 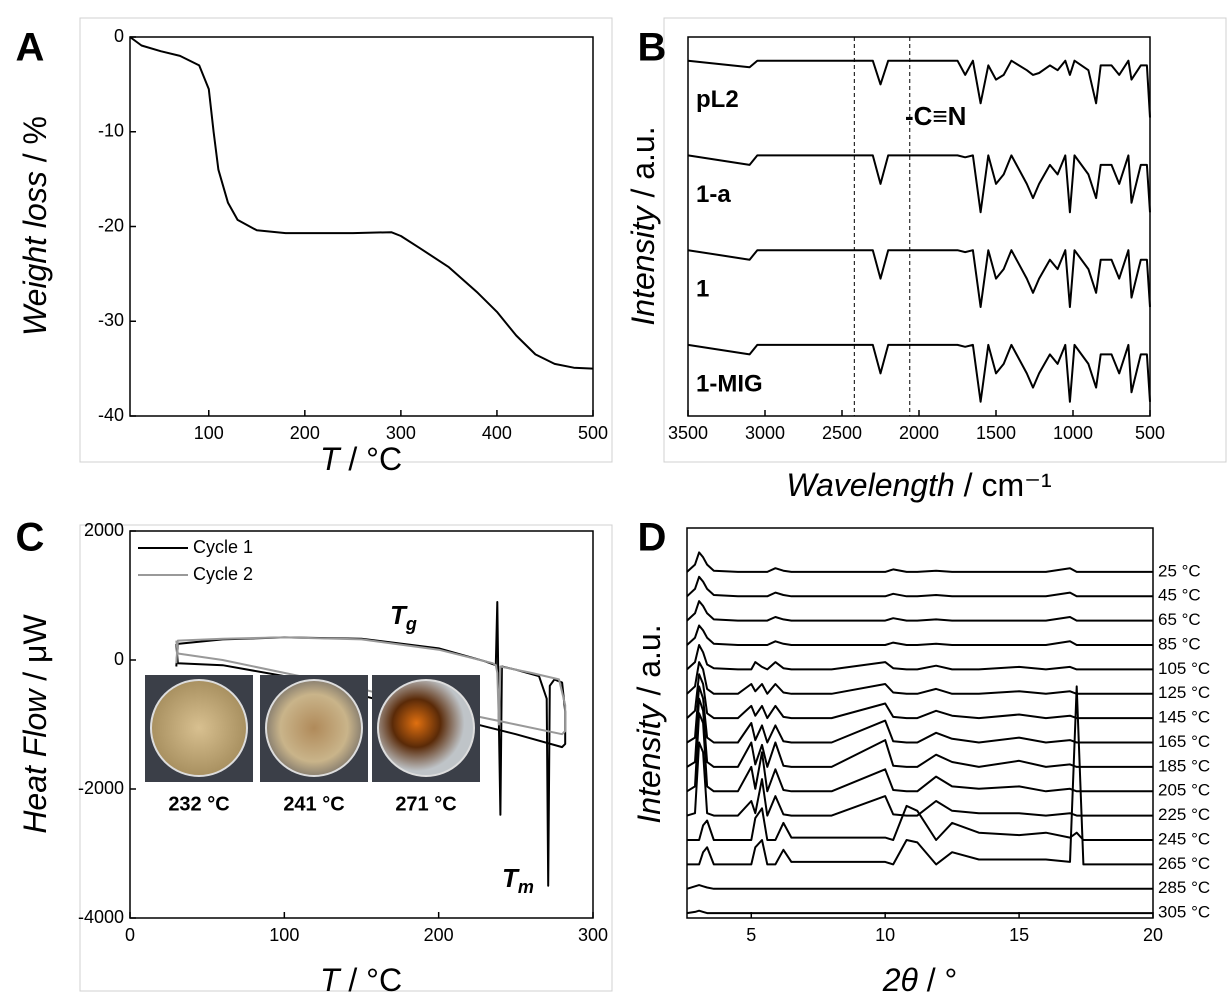 What do you see at coordinates (35, 253) in the screenshot?
I see `label-part: Weight loss` at bounding box center [35, 253].